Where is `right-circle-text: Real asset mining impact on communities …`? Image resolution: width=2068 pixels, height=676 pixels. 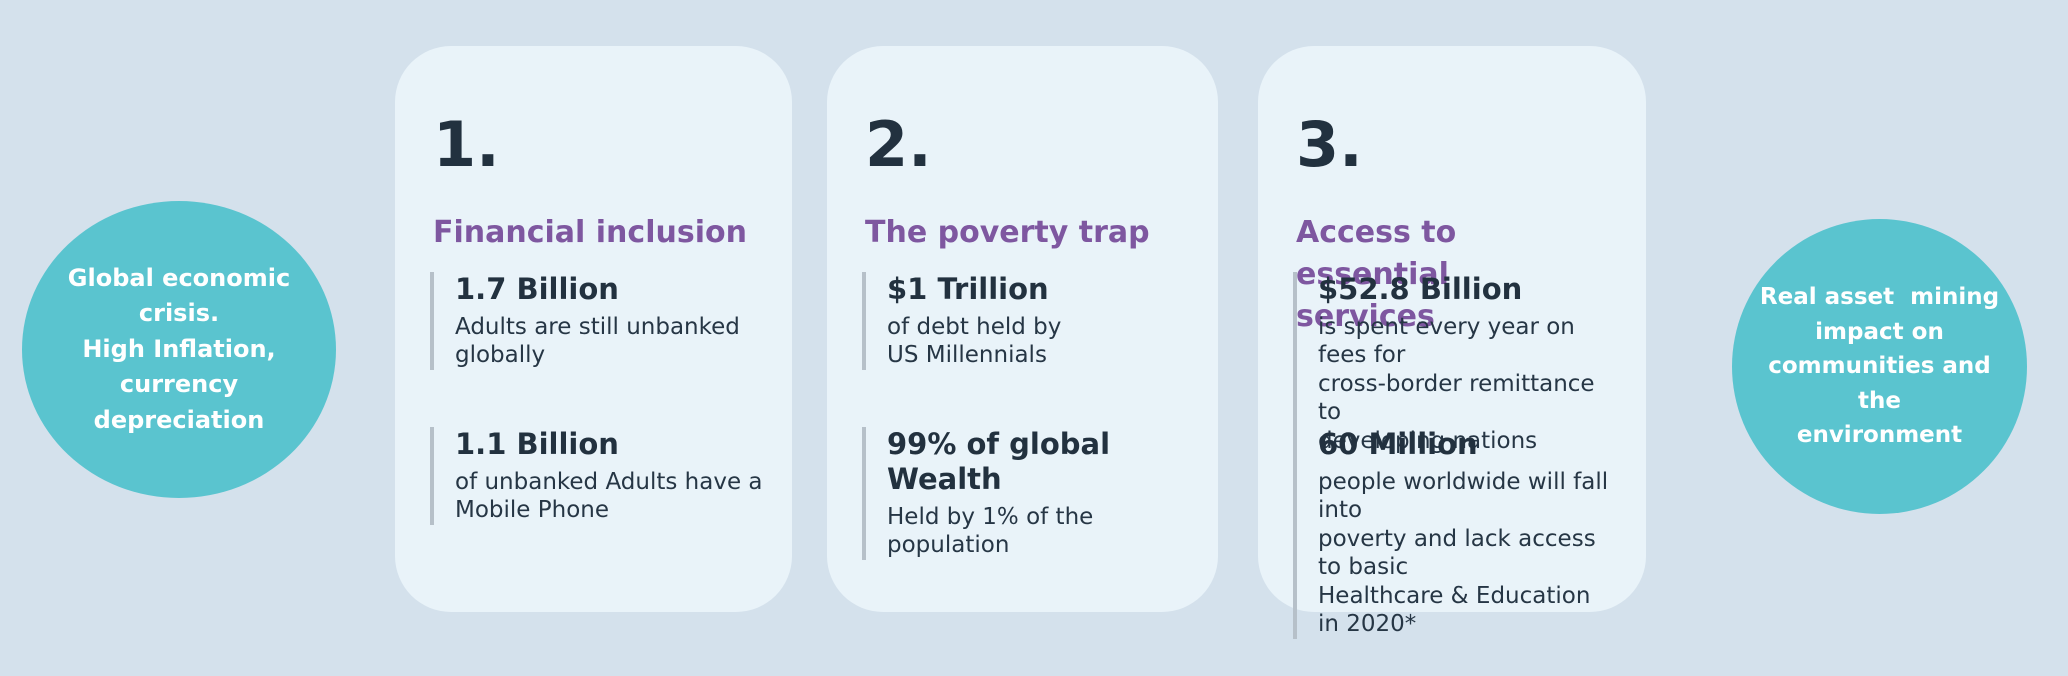 right-circle-text: Real asset mining impact on communities … is located at coordinates (1879, 366).